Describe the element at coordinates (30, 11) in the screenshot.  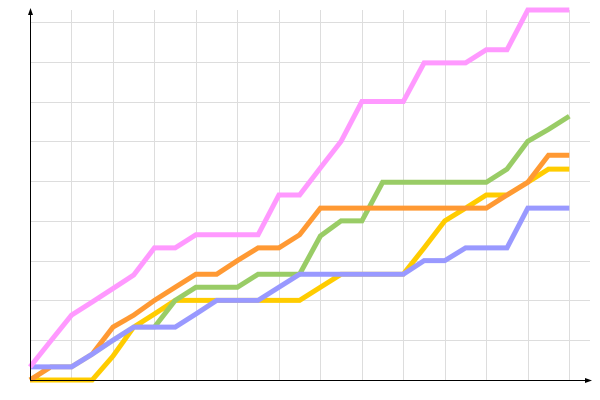
I see `y-axis-arrow-icon` at that location.